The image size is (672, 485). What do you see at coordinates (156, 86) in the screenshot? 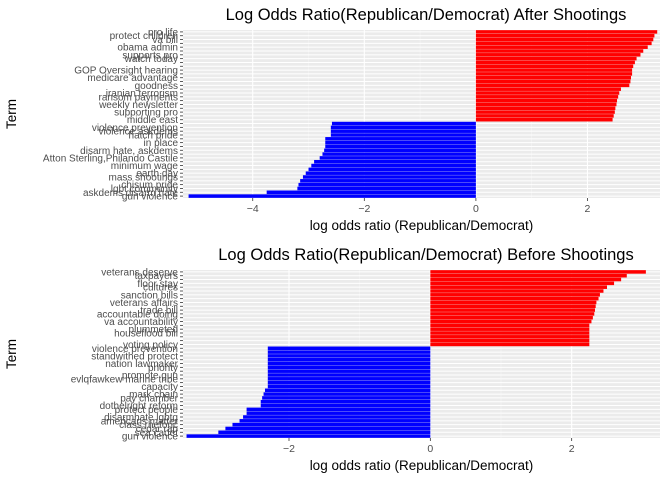
I see `y-tick-label: goodness` at bounding box center [156, 86].